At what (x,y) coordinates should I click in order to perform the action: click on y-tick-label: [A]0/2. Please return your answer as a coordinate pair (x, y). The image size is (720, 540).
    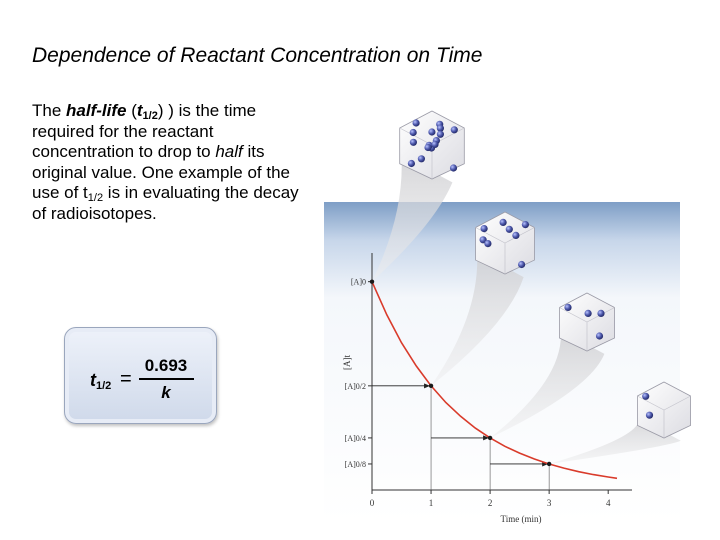
    Looking at the image, I should click on (355, 386).